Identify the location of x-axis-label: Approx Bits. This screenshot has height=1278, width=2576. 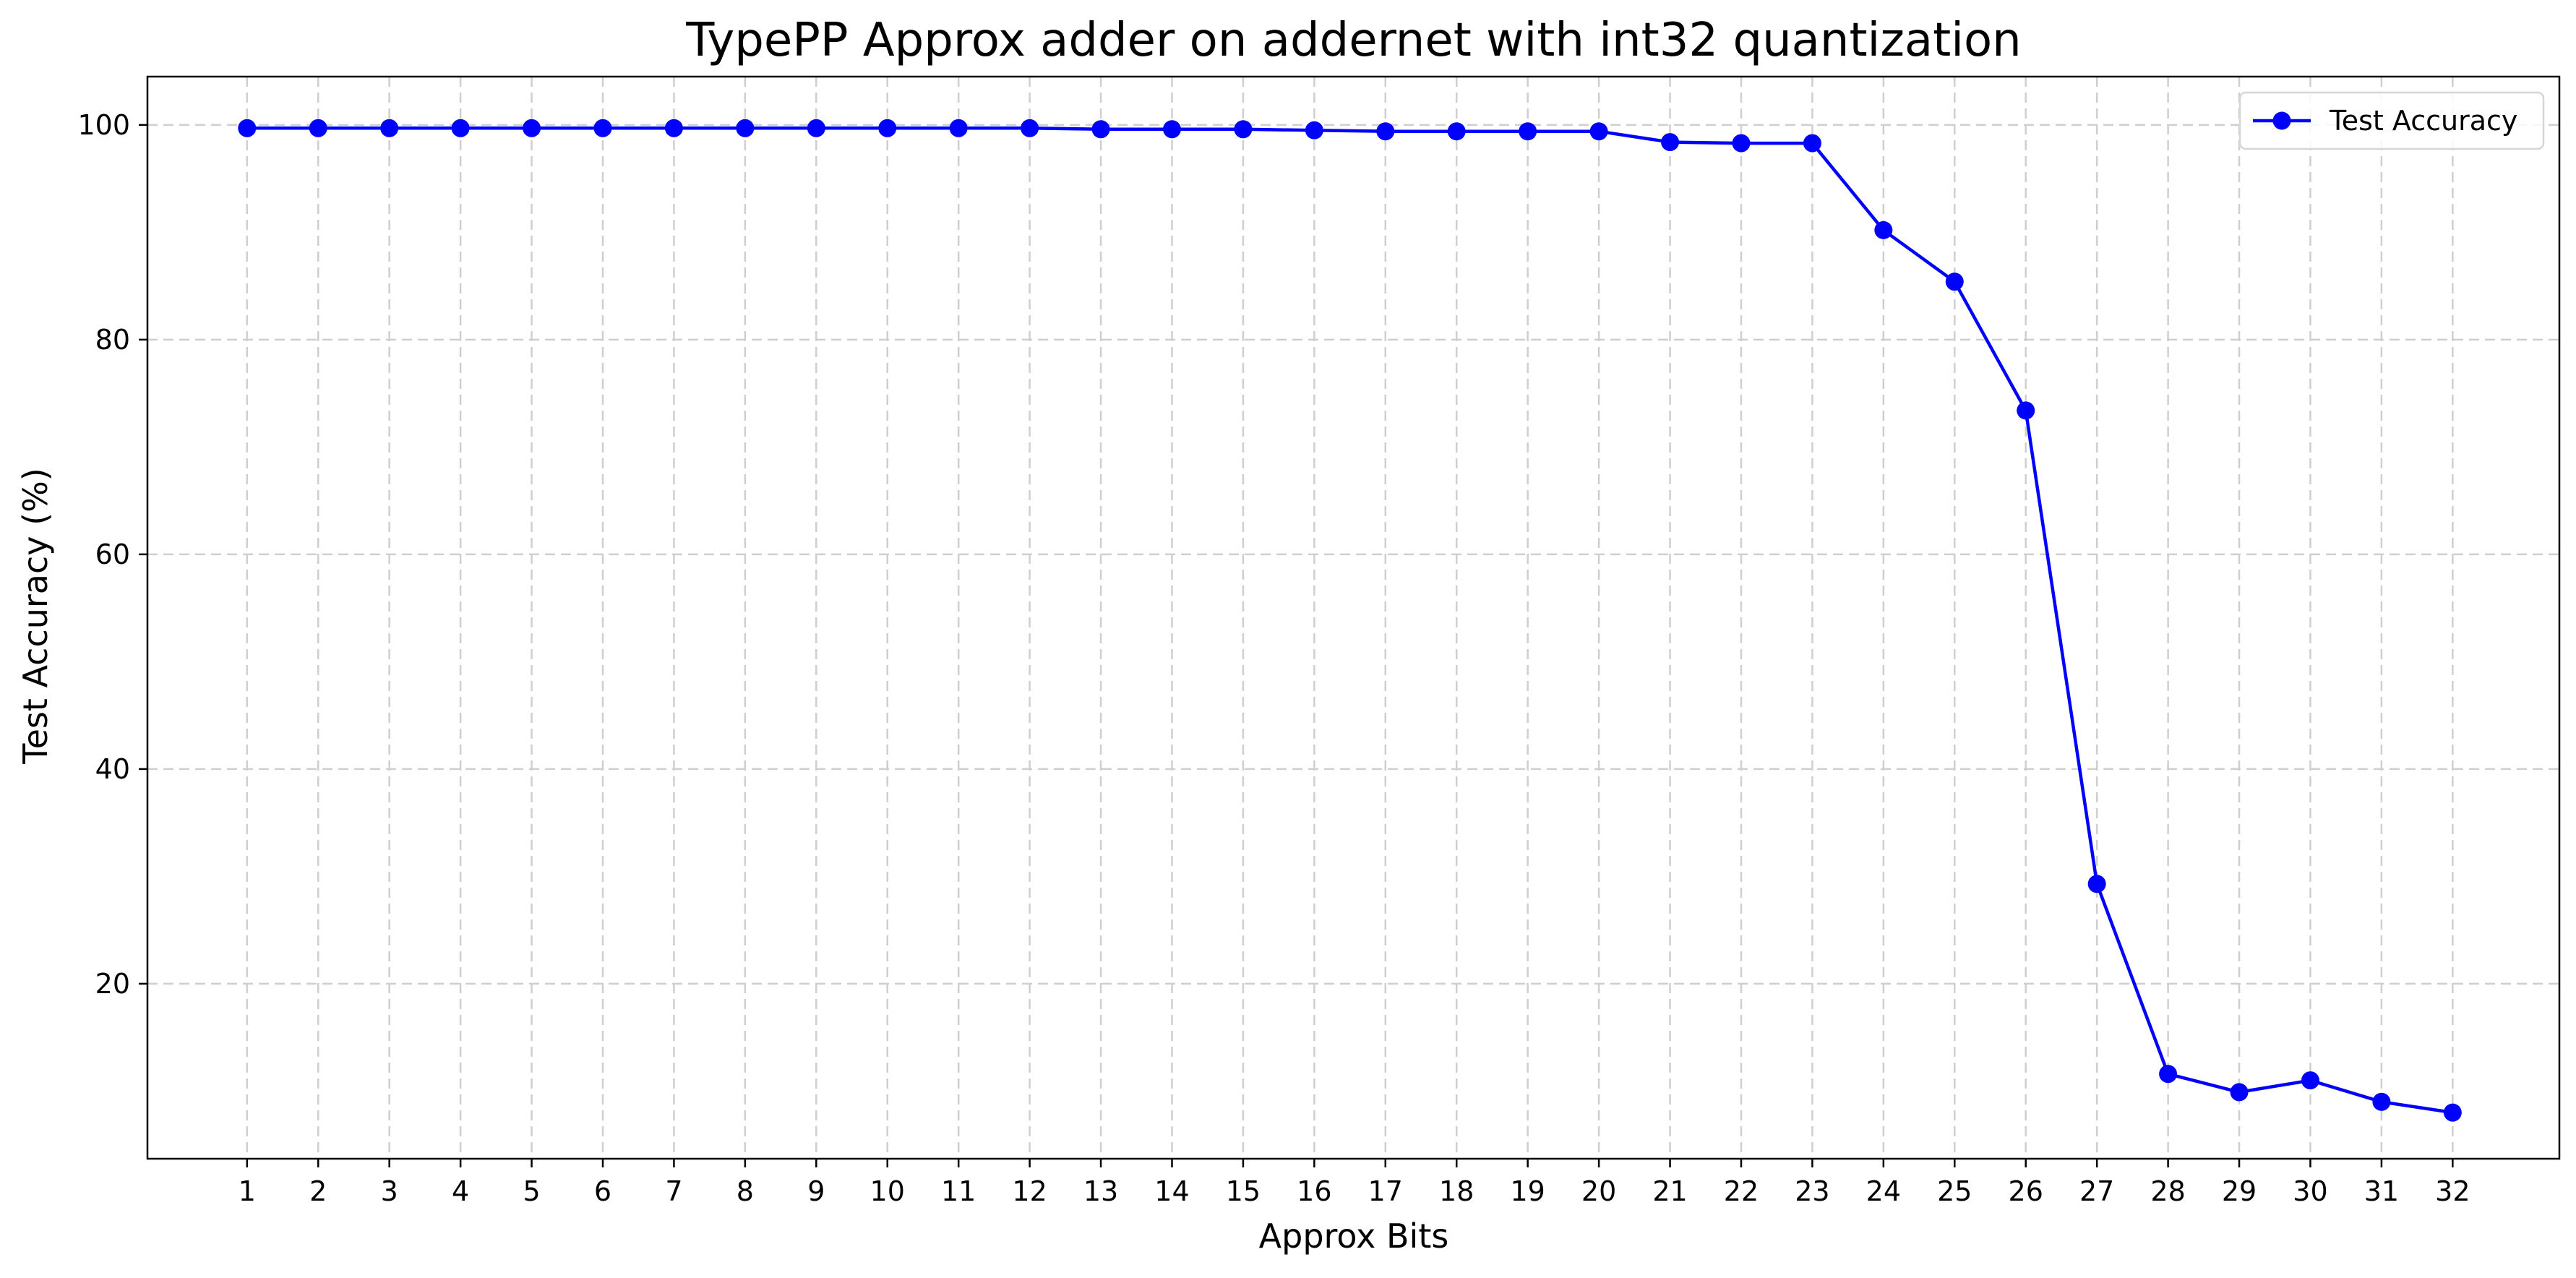
(1354, 1236).